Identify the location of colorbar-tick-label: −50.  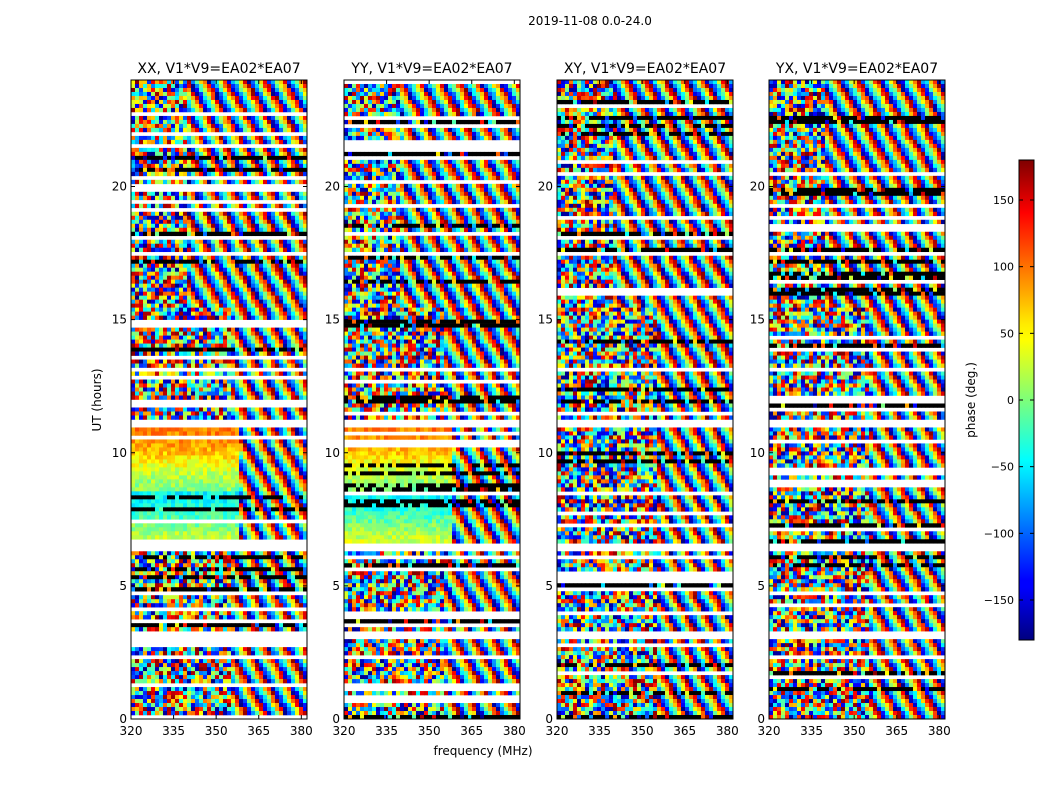
(1002, 467).